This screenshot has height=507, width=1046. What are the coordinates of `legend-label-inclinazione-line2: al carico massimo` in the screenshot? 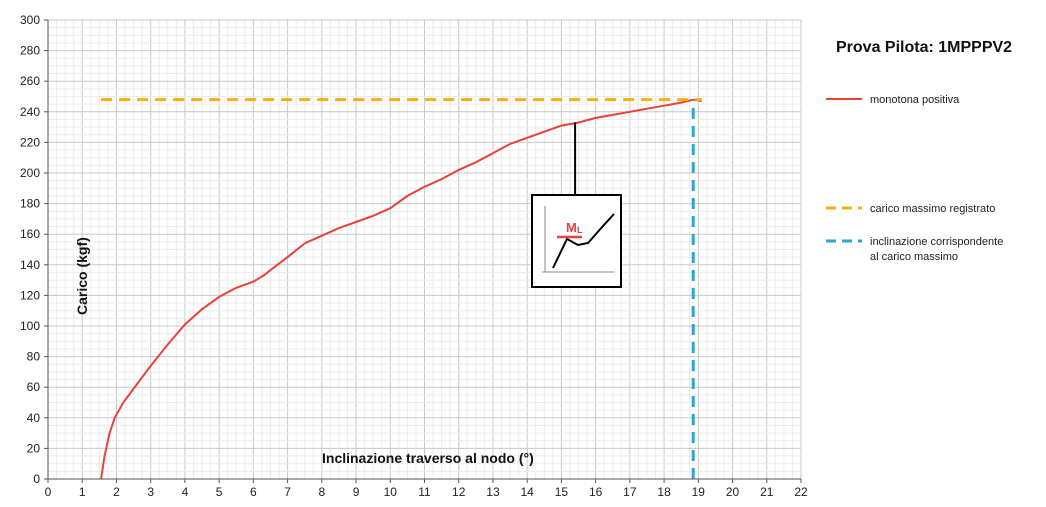 It's located at (914, 257).